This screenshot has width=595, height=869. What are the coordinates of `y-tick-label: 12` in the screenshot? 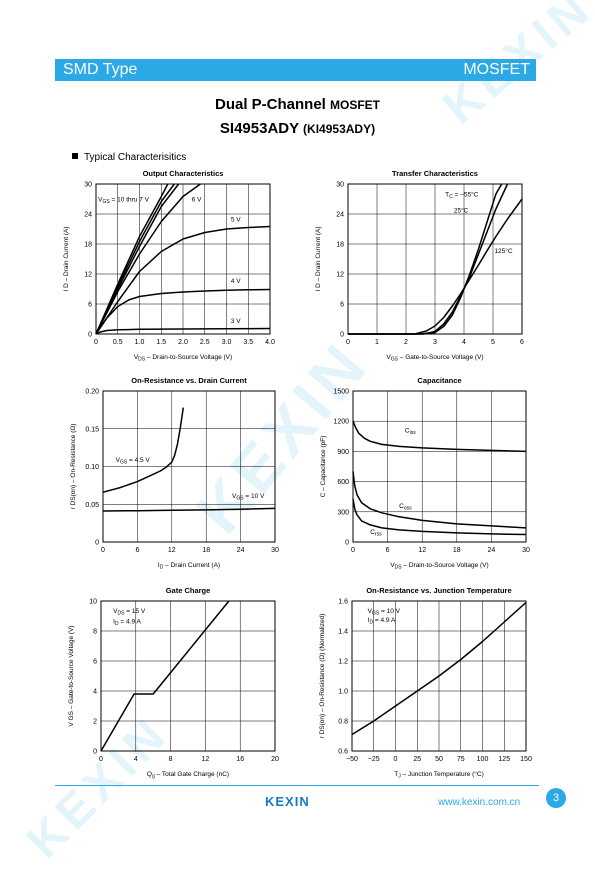 It's located at (88, 275).